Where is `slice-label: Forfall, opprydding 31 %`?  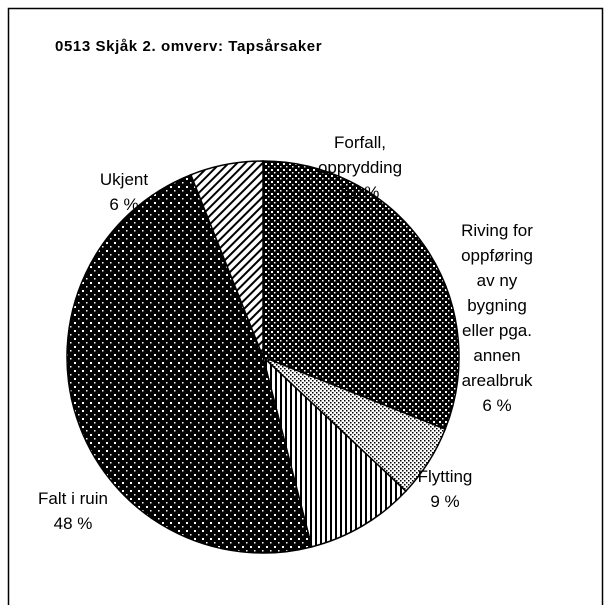
slice-label: Forfall, opprydding 31 % is located at coordinates (360, 167).